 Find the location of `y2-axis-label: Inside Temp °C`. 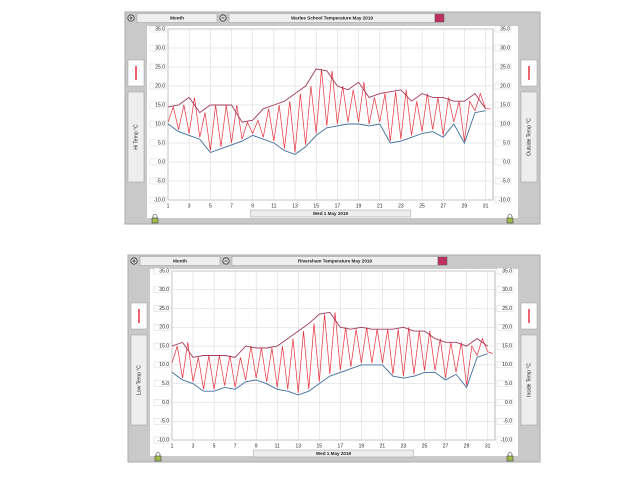

y2-axis-label: Inside Temp °C is located at coordinates (529, 380).